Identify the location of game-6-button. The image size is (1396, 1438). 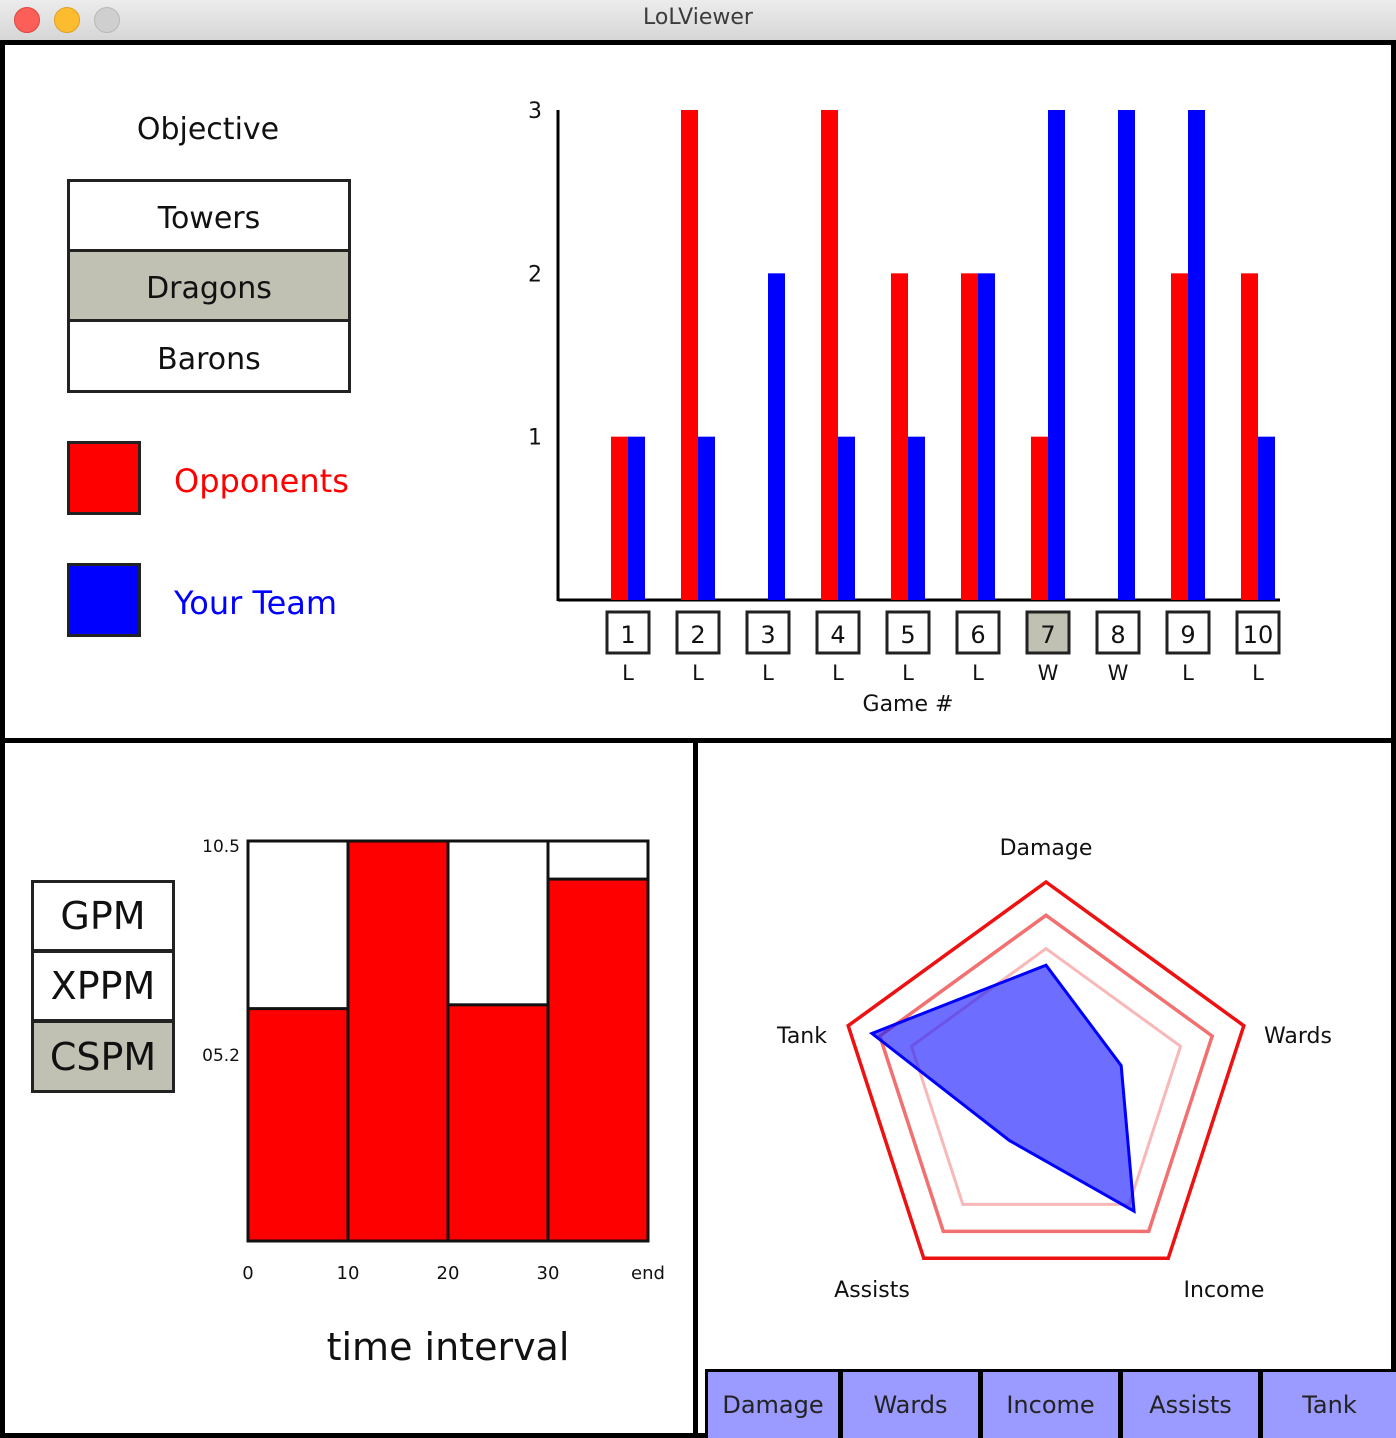
(978, 632).